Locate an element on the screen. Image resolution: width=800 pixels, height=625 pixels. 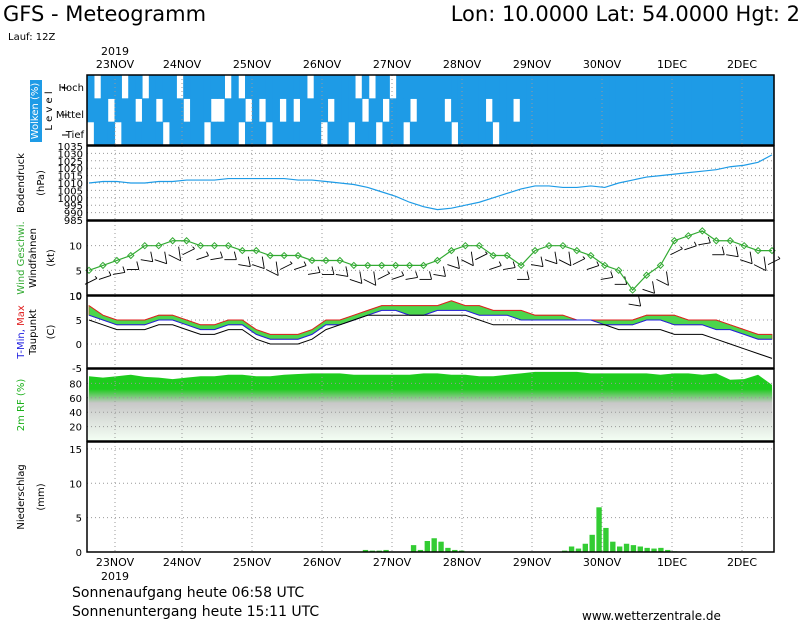
pressure-panel-border is located at coordinates (430, 183).